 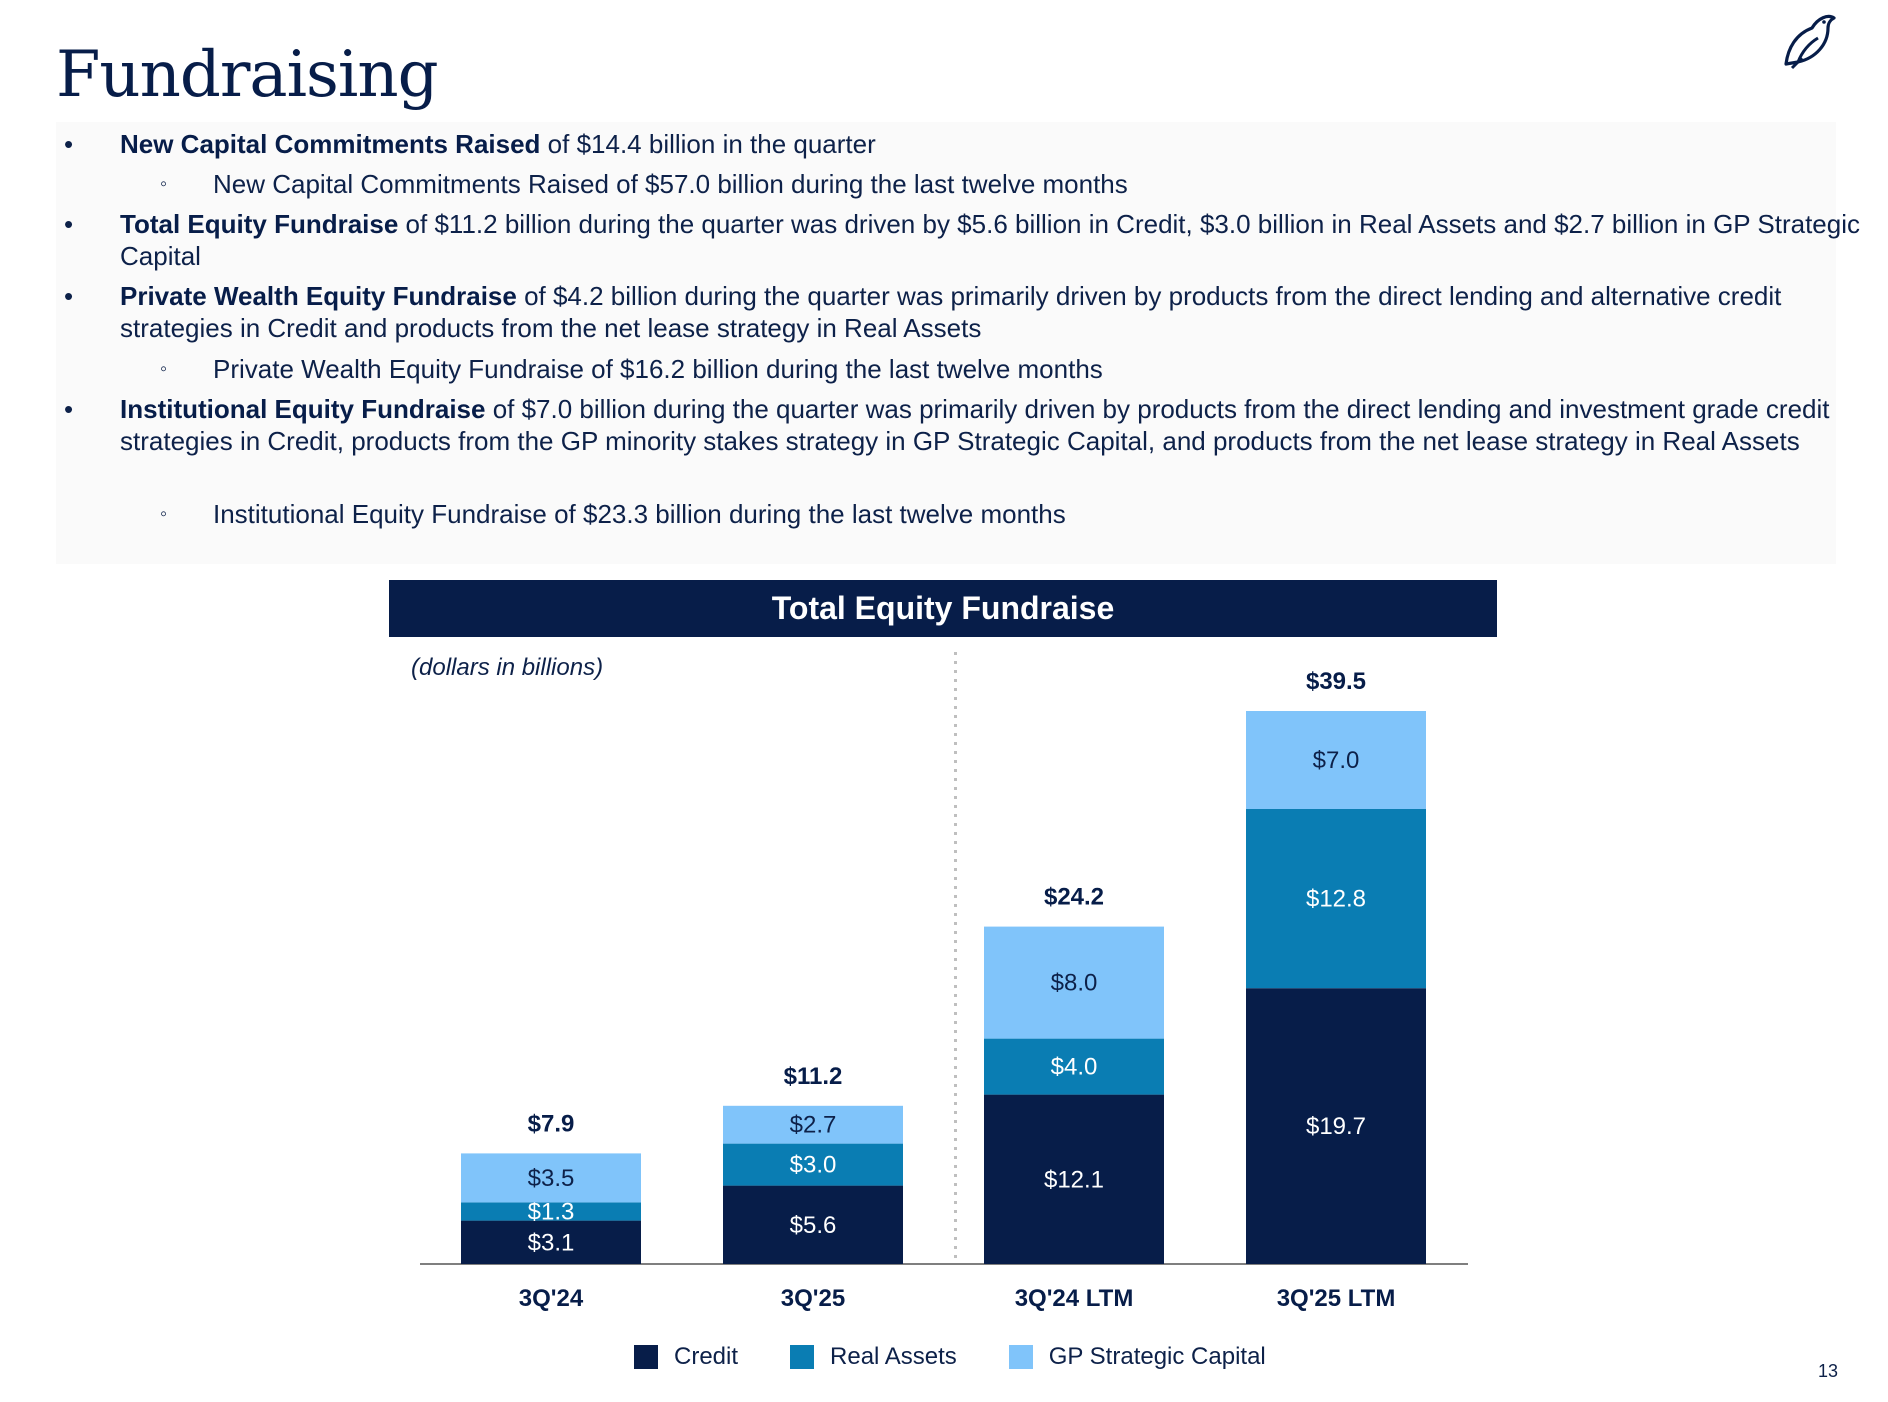 What do you see at coordinates (551, 1123) in the screenshot?
I see `bar-total-label: $7.9` at bounding box center [551, 1123].